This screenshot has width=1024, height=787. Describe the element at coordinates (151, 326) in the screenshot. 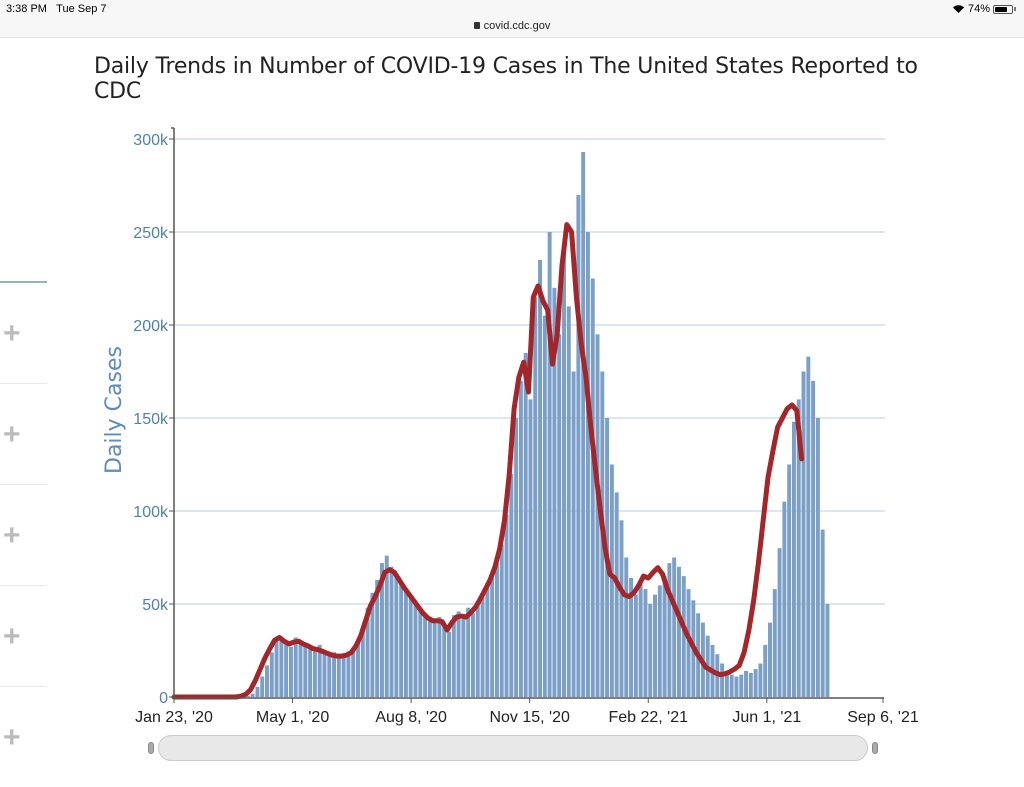

I see `y-tick-label: 200k` at that location.